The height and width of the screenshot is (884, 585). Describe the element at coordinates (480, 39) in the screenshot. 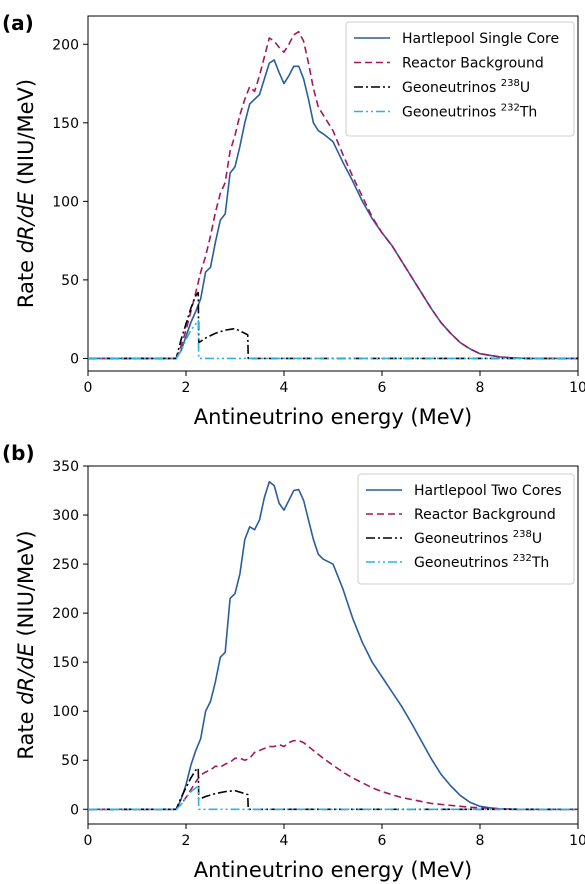

I see `legend-label-0: Hartlepool Single Core` at that location.